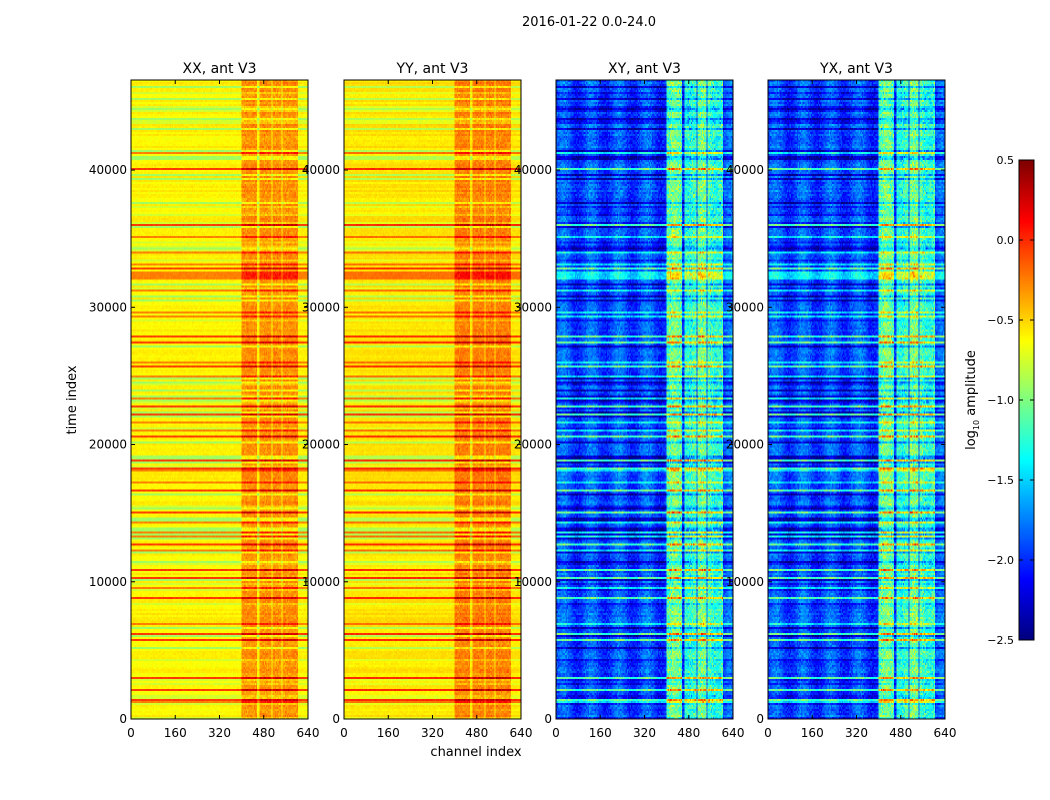  I want to click on colorbar-tick-label: −1.5, so click(1000, 480).